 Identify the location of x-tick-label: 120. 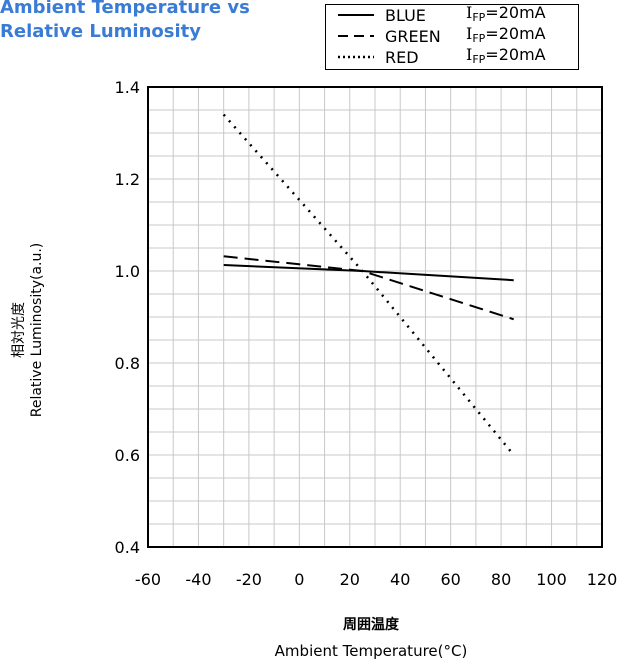
(602, 579).